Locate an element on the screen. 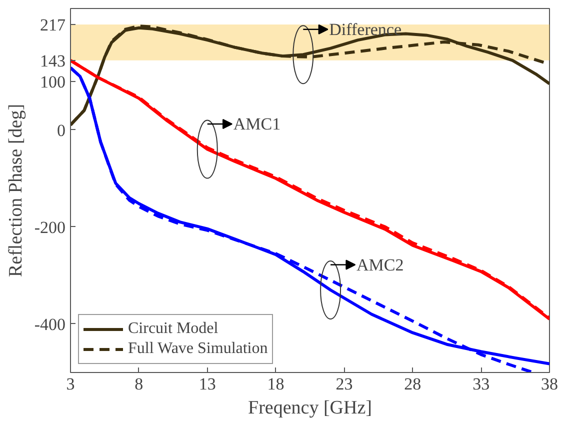 This screenshot has width=561, height=427. x-tick-label: 13 is located at coordinates (207, 384).